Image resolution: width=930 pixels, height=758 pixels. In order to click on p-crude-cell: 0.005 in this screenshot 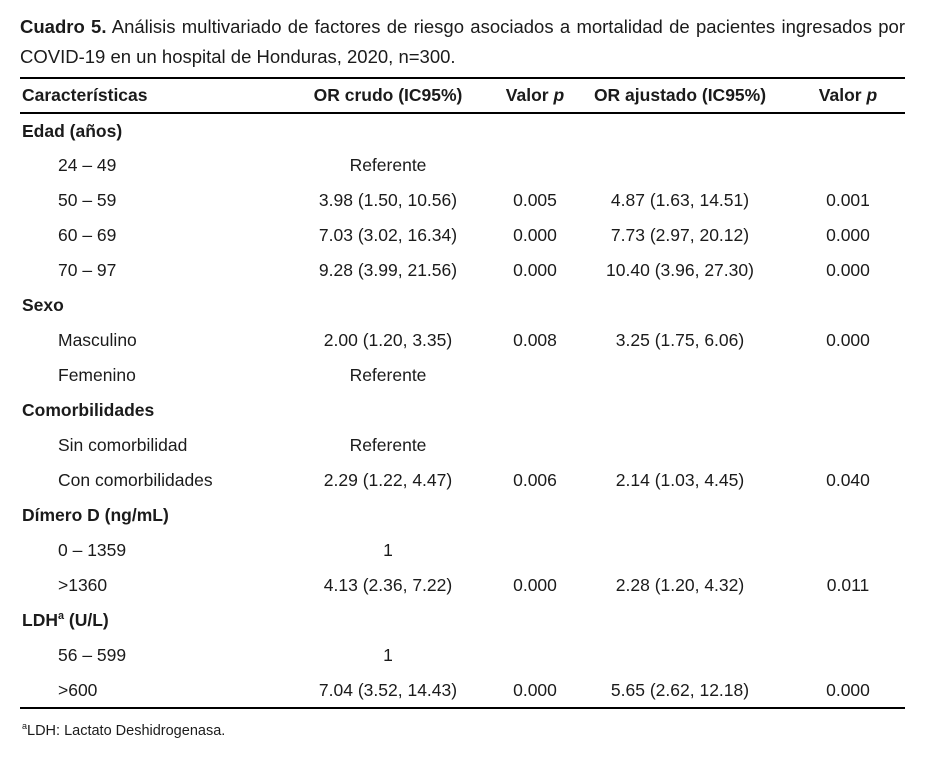, I will do `click(535, 200)`.